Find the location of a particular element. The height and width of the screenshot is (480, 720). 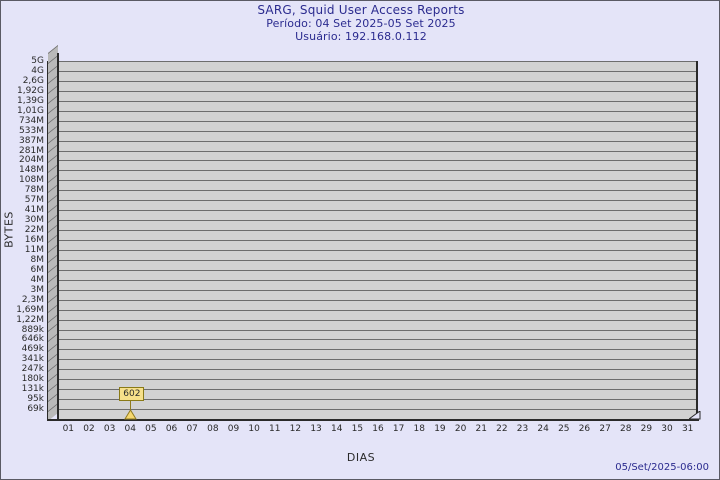

y-axis-tick-label: 387M is located at coordinates (31, 140).